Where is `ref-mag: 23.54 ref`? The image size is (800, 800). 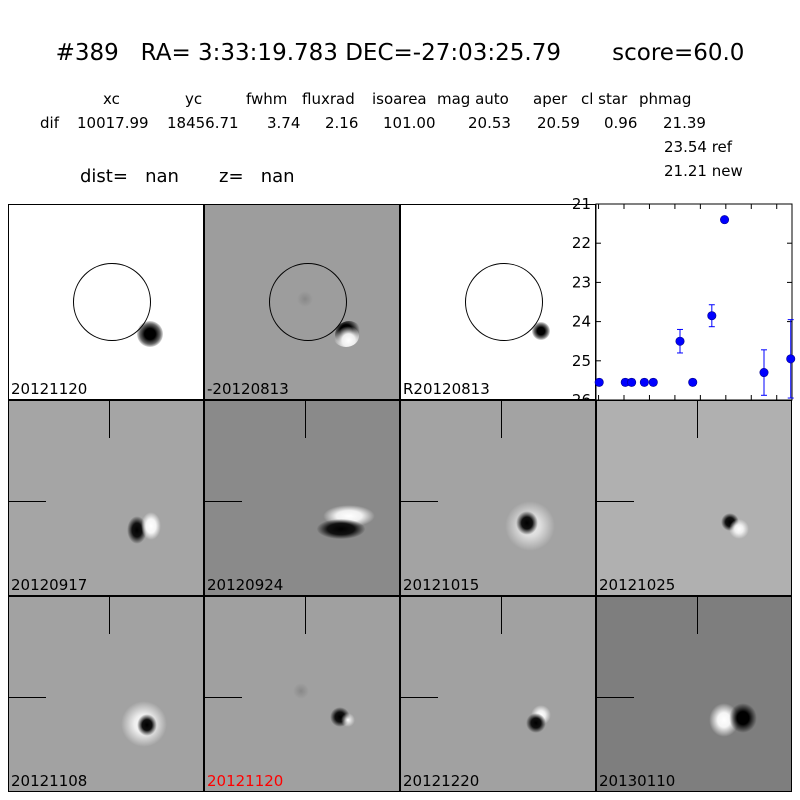 ref-mag: 23.54 ref is located at coordinates (698, 147).